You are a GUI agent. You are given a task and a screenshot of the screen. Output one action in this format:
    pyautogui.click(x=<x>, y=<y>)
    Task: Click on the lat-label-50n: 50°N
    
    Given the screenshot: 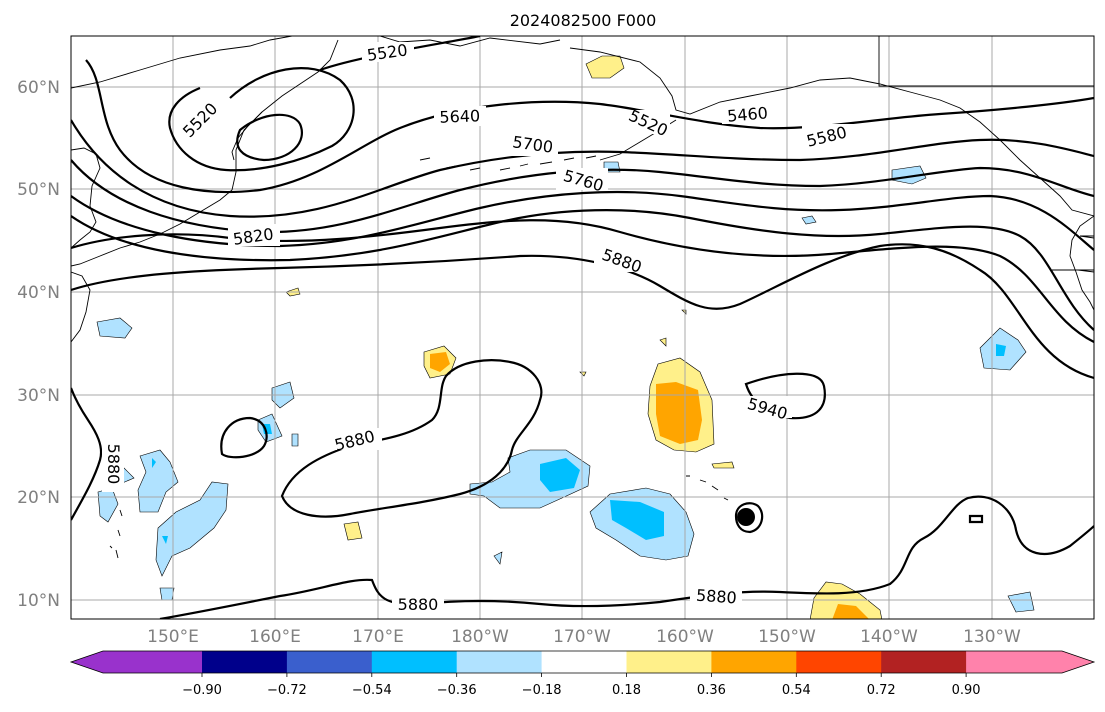 What is the action you would take?
    pyautogui.click(x=38, y=190)
    